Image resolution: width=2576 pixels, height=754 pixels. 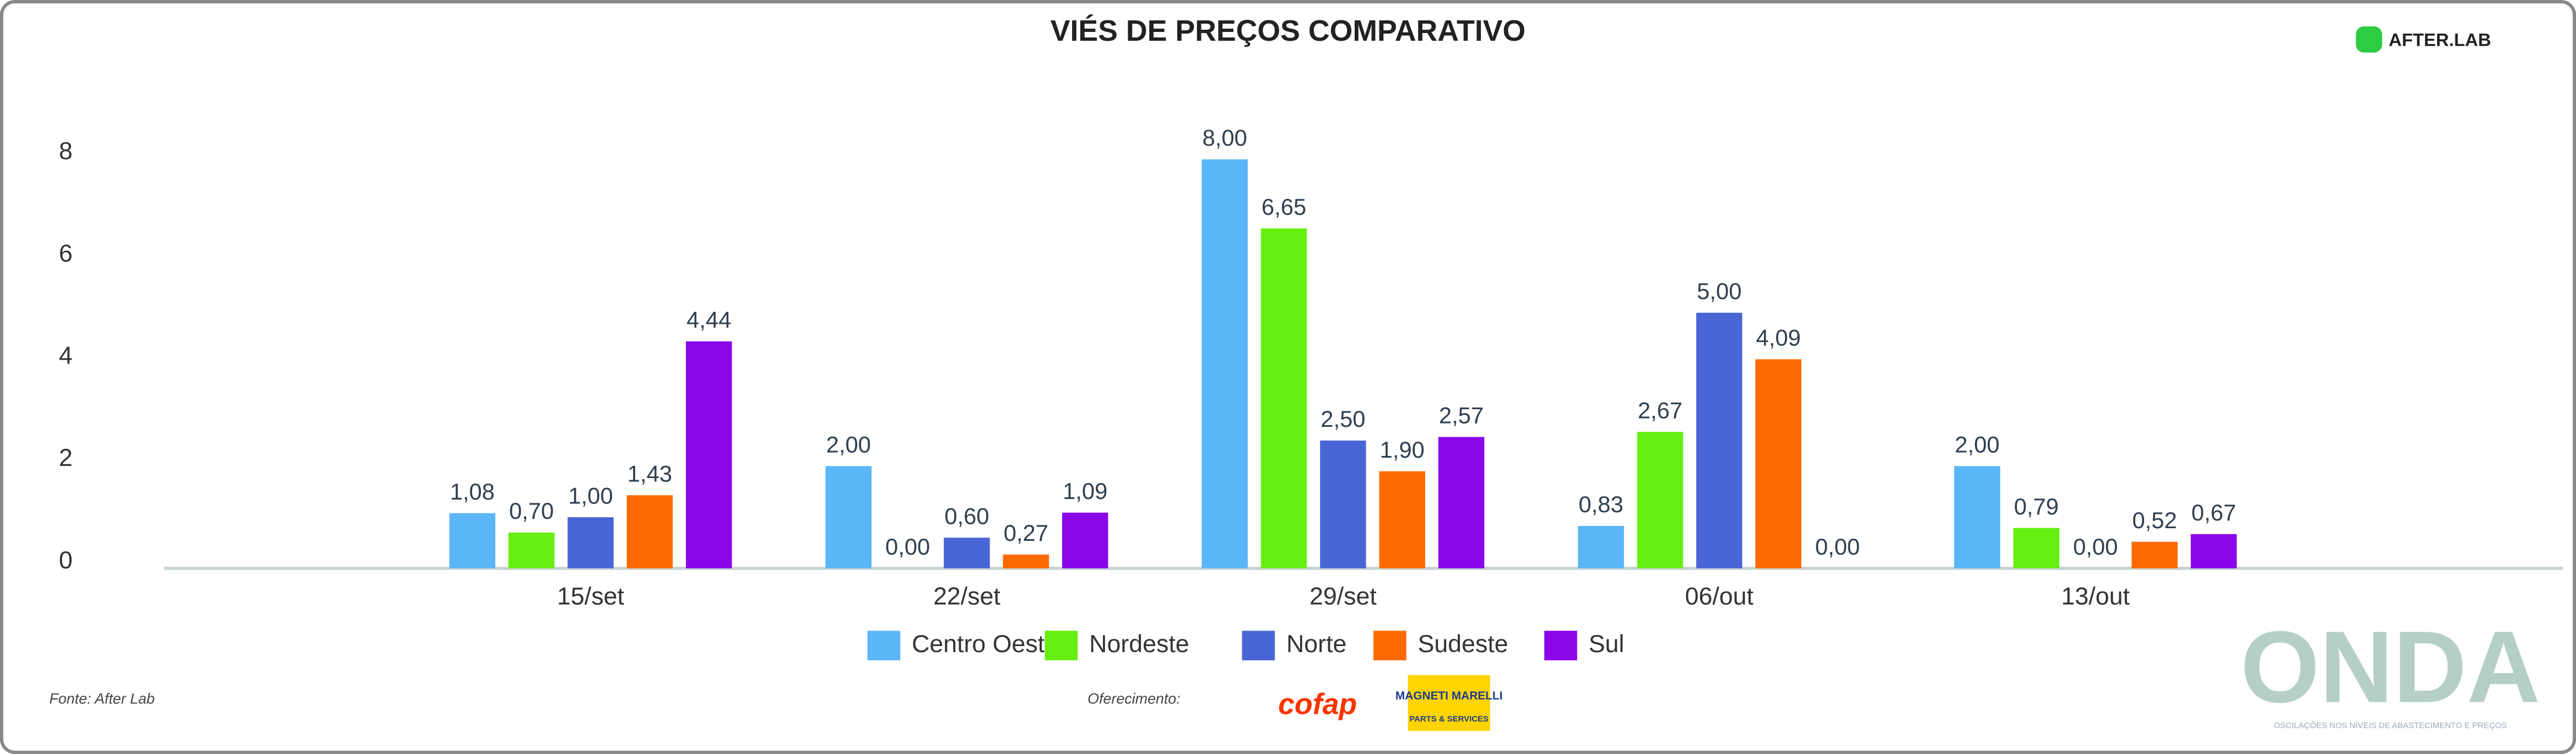 What do you see at coordinates (1449, 720) in the screenshot?
I see `marelli-sub: PARTS & SERVICES` at bounding box center [1449, 720].